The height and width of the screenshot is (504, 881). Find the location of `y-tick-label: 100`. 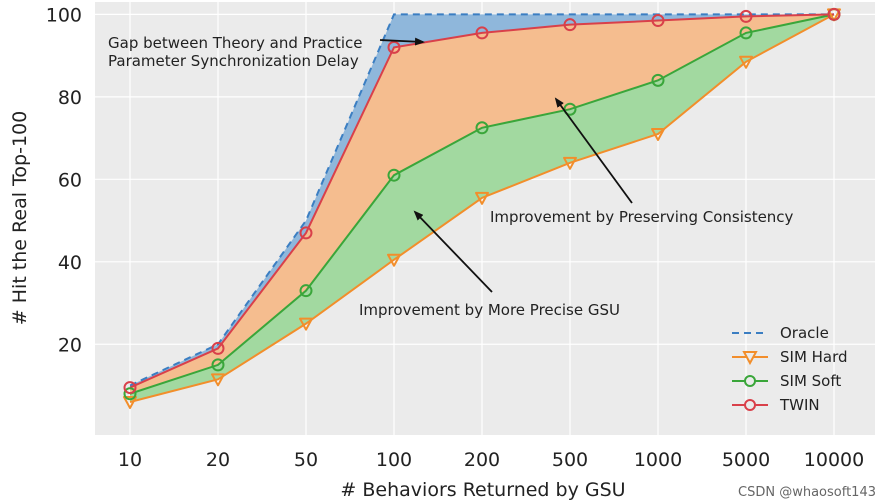

y-tick-label: 100 is located at coordinates (64, 15).